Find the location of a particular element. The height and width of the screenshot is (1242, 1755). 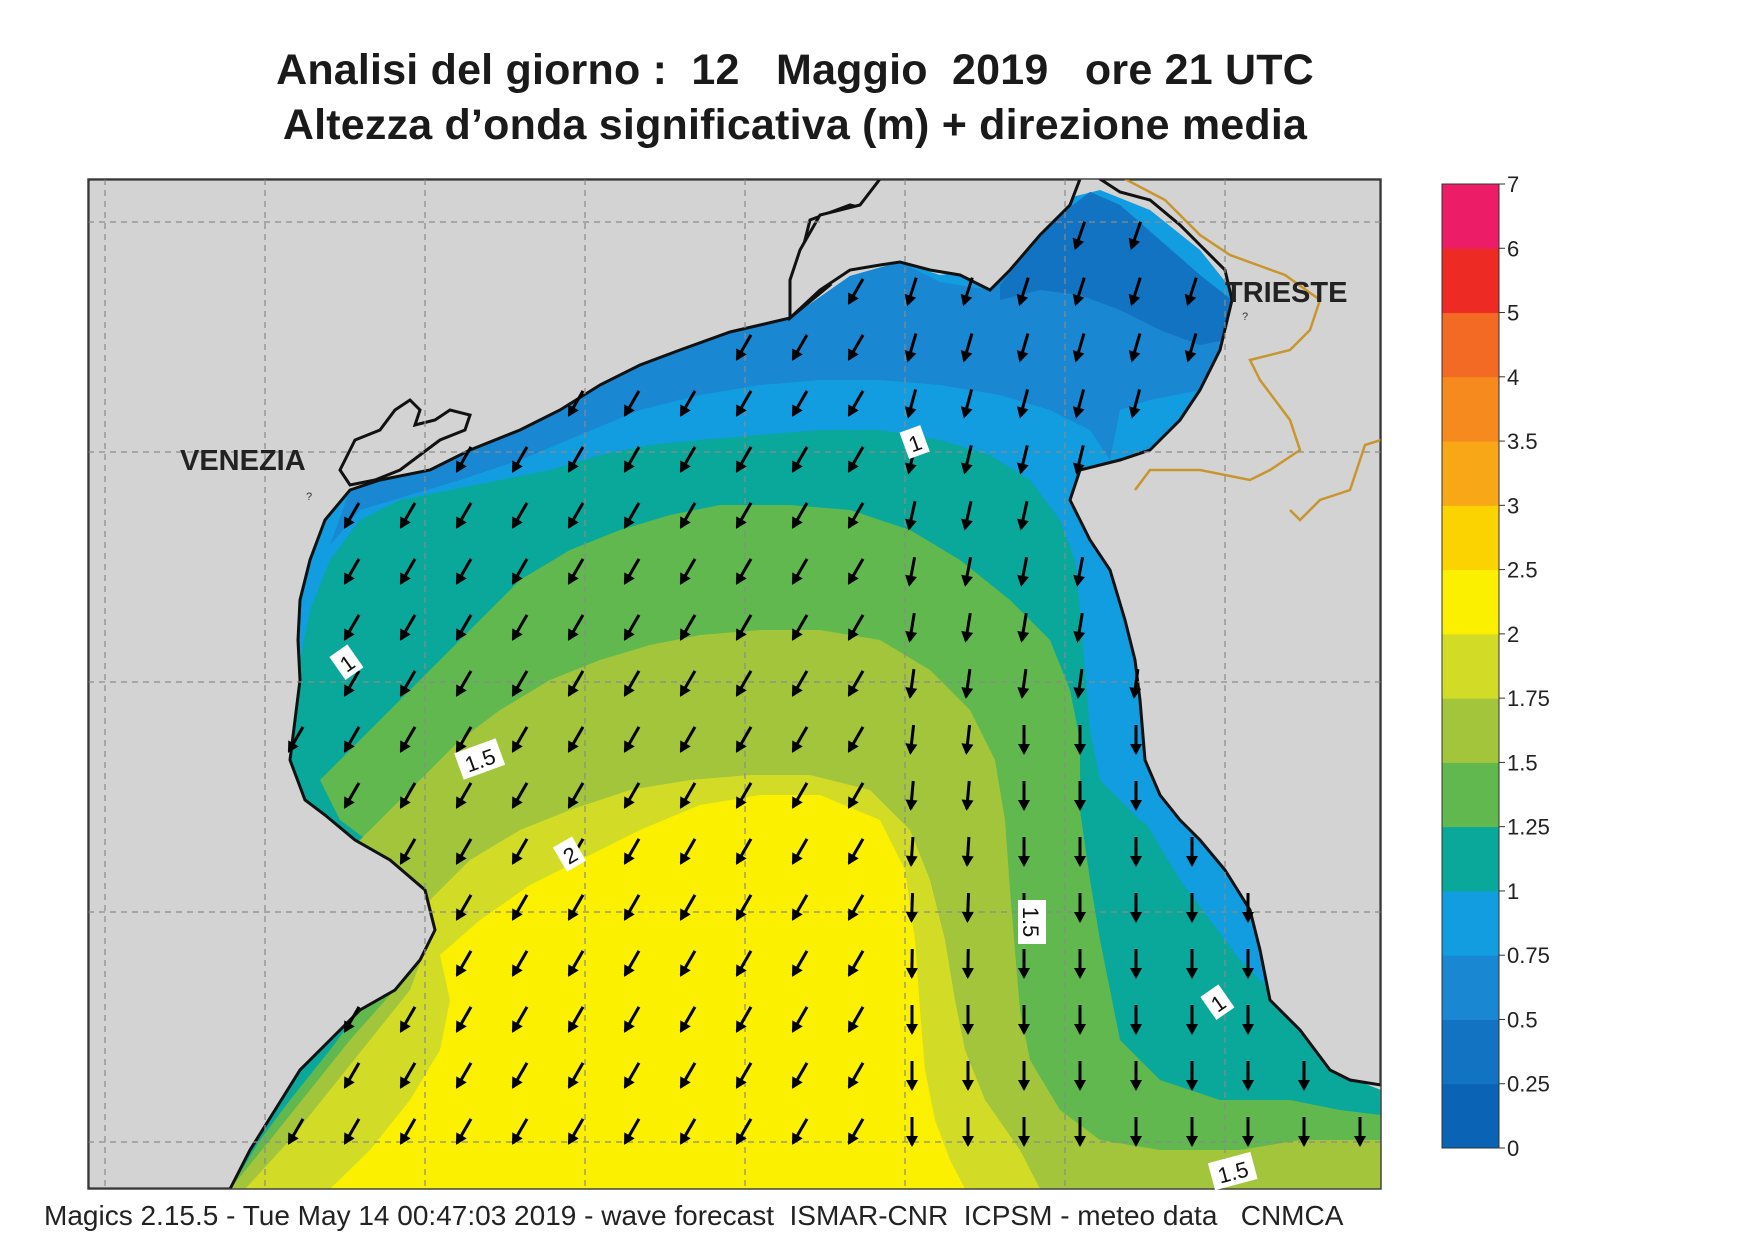

legend-tick-label: 0.75 is located at coordinates (1528, 955).